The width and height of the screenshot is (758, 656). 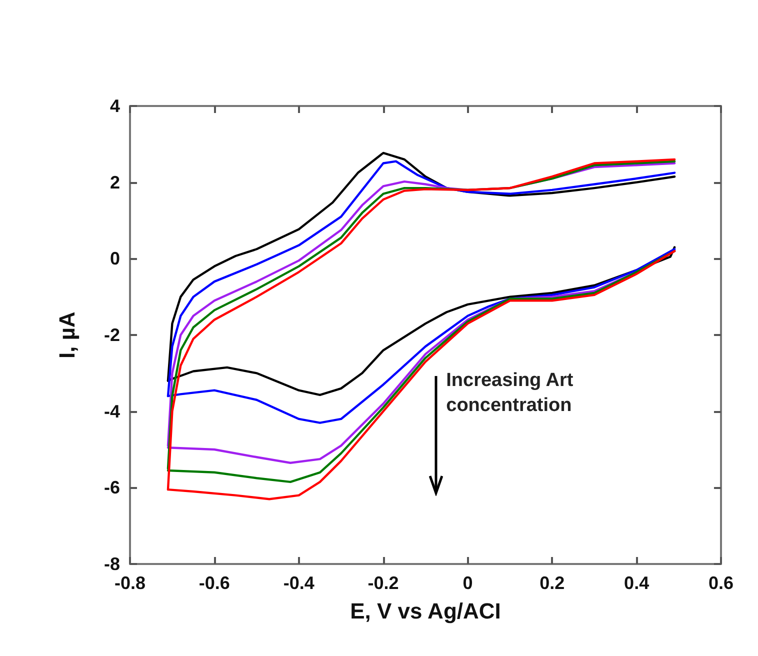 I want to click on x-tick-label: 0, so click(x=467, y=583).